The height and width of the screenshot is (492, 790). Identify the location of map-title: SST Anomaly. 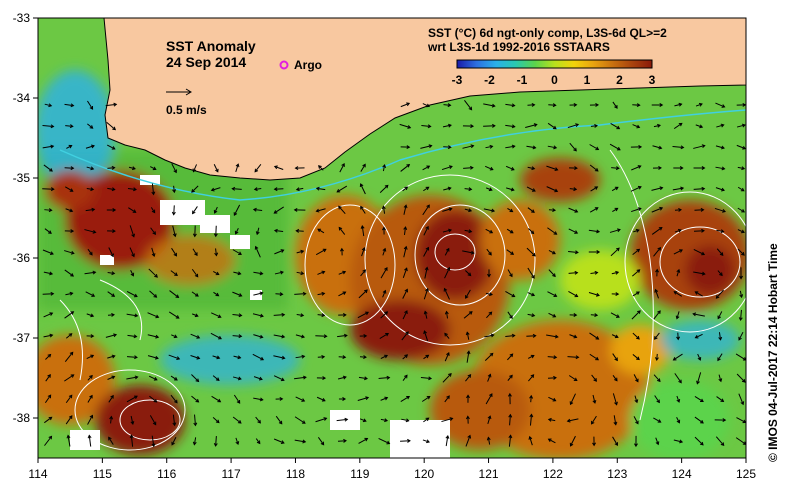
(211, 46).